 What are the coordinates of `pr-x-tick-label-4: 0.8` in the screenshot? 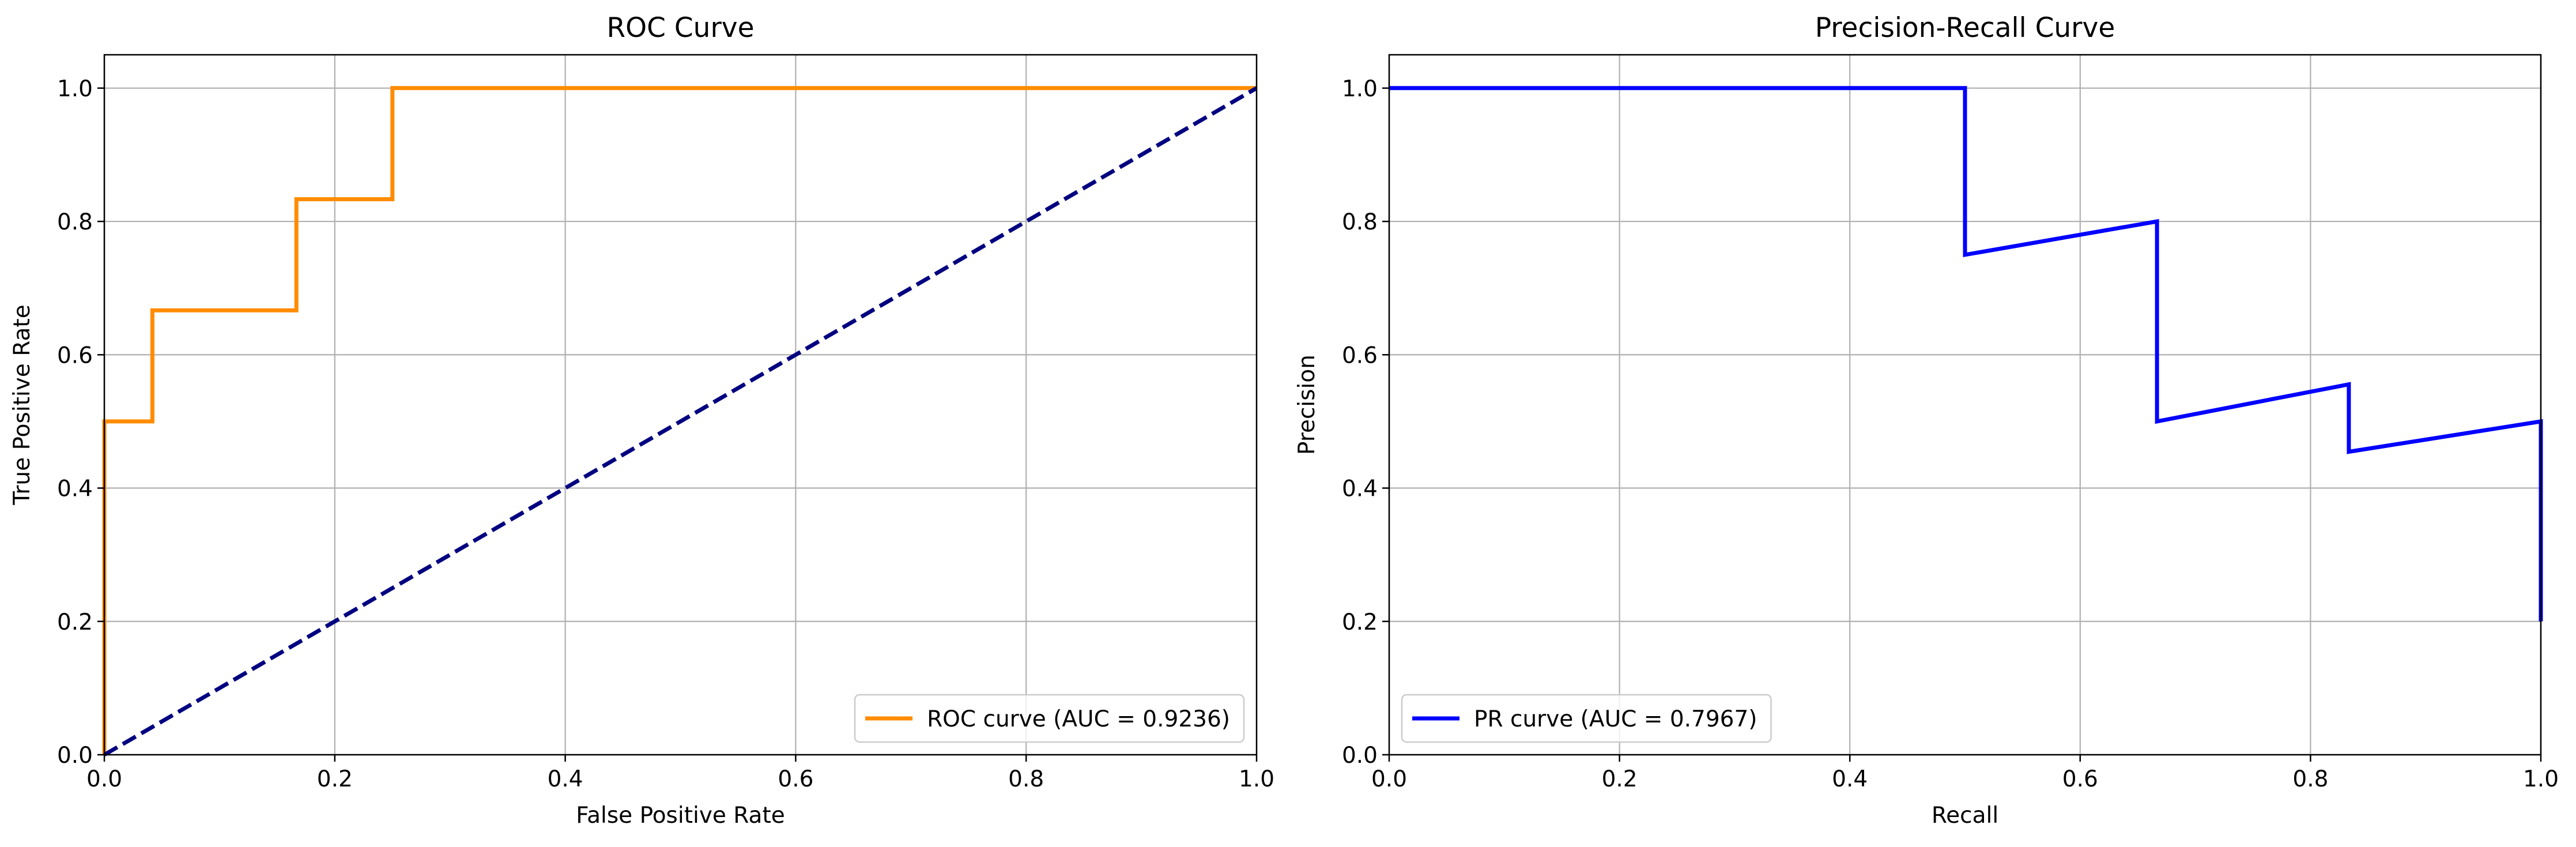 It's located at (2310, 779).